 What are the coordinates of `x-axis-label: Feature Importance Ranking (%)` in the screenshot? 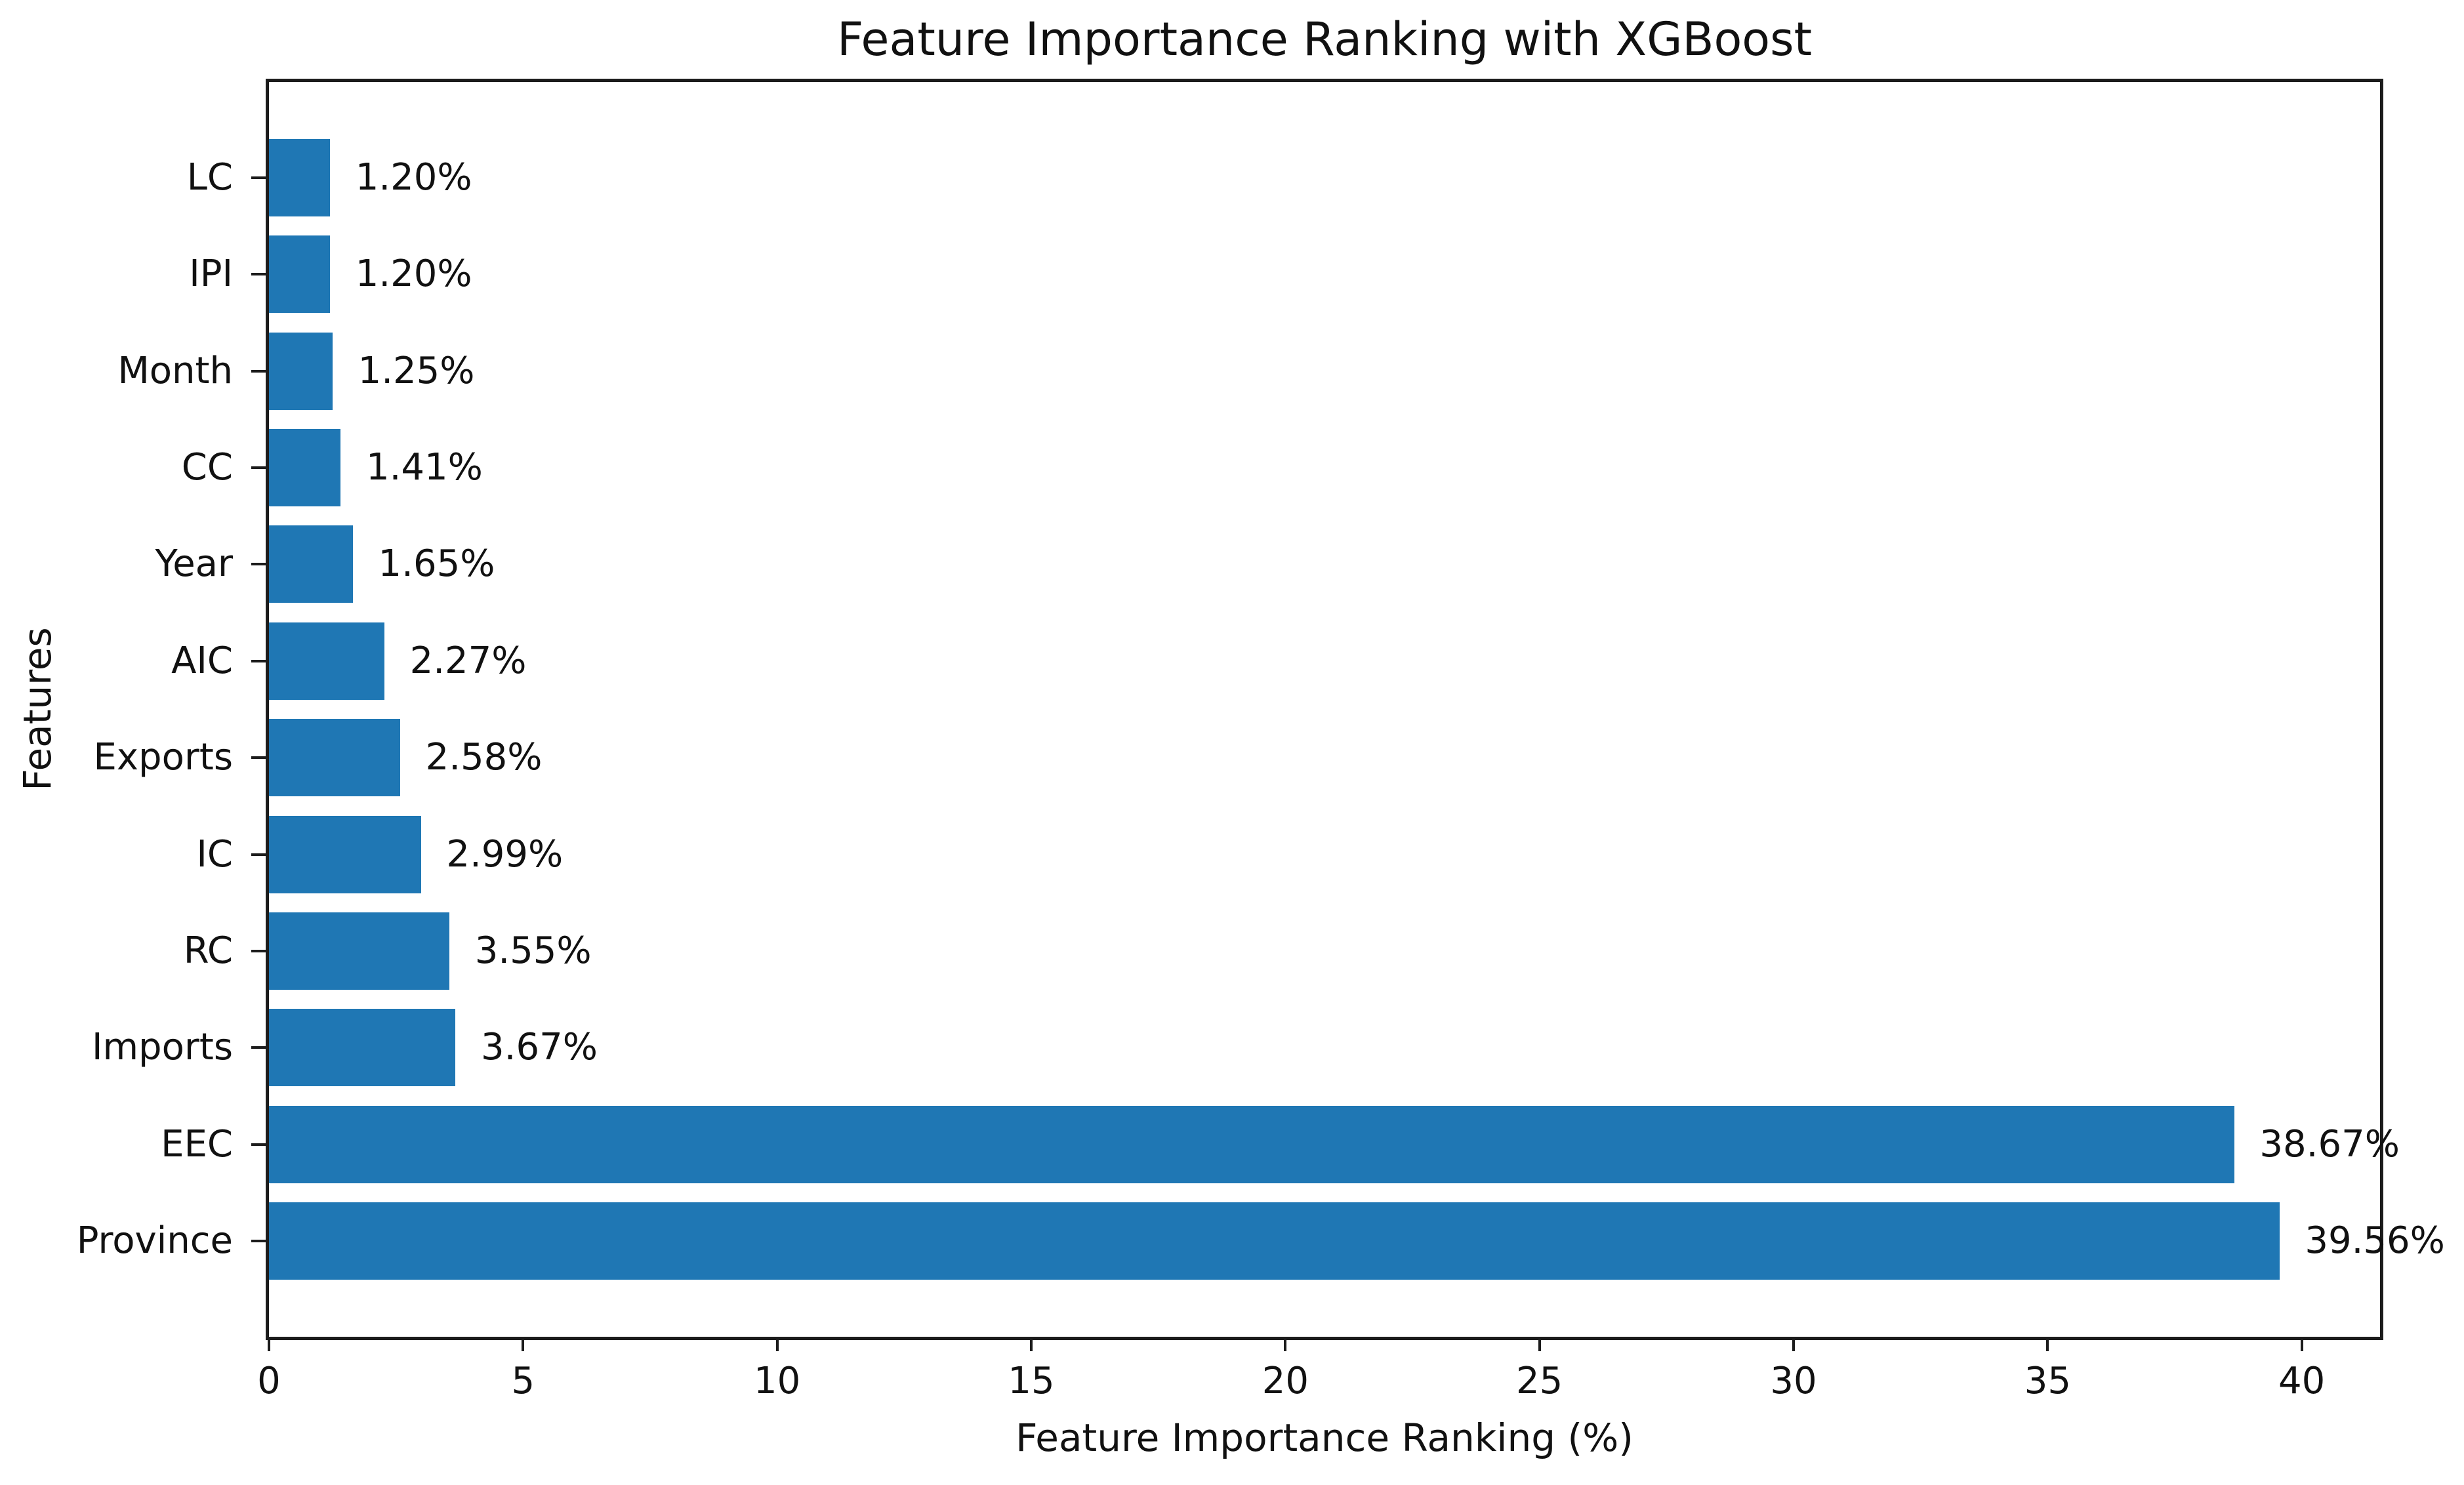 It's located at (1324, 1437).